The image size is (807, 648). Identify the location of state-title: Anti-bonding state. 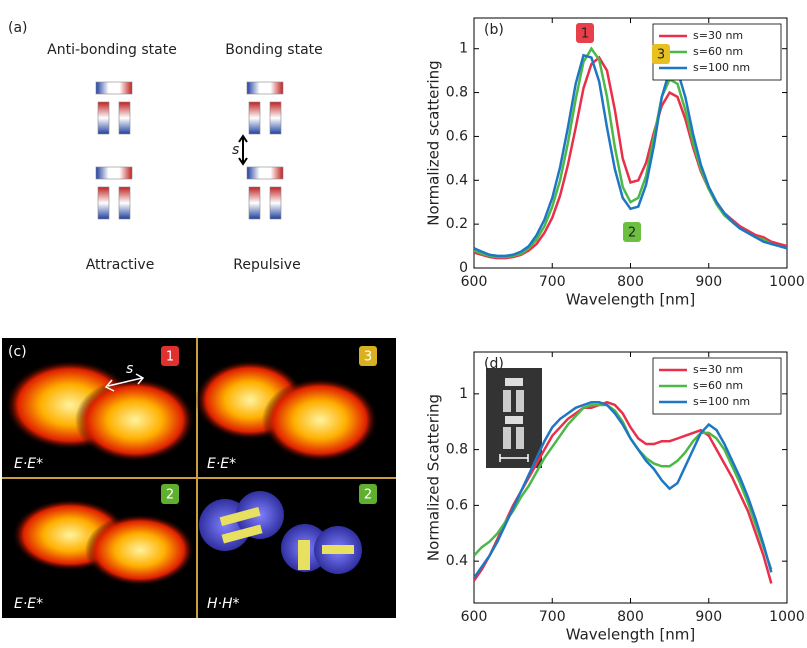
(112, 50).